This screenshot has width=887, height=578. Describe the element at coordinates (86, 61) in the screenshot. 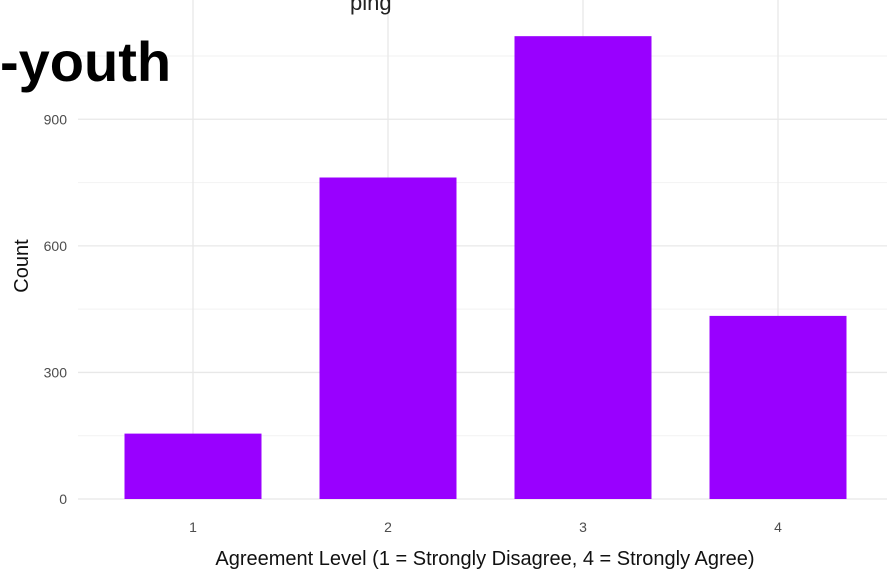

I see `chart-title-fragment: -youth` at that location.